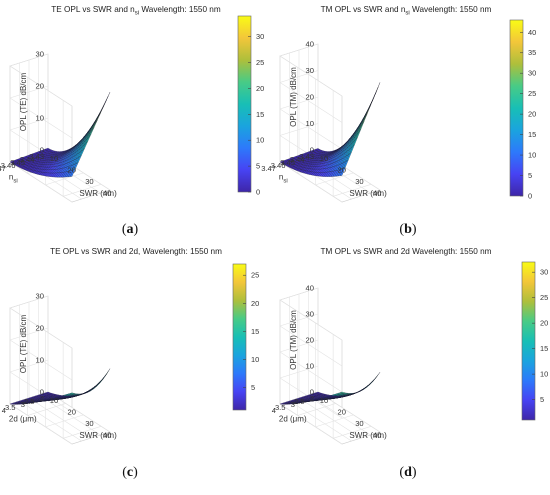 The image size is (550, 495). Describe the element at coordinates (544, 297) in the screenshot. I see `colorbar-tick-label: 25` at that location.